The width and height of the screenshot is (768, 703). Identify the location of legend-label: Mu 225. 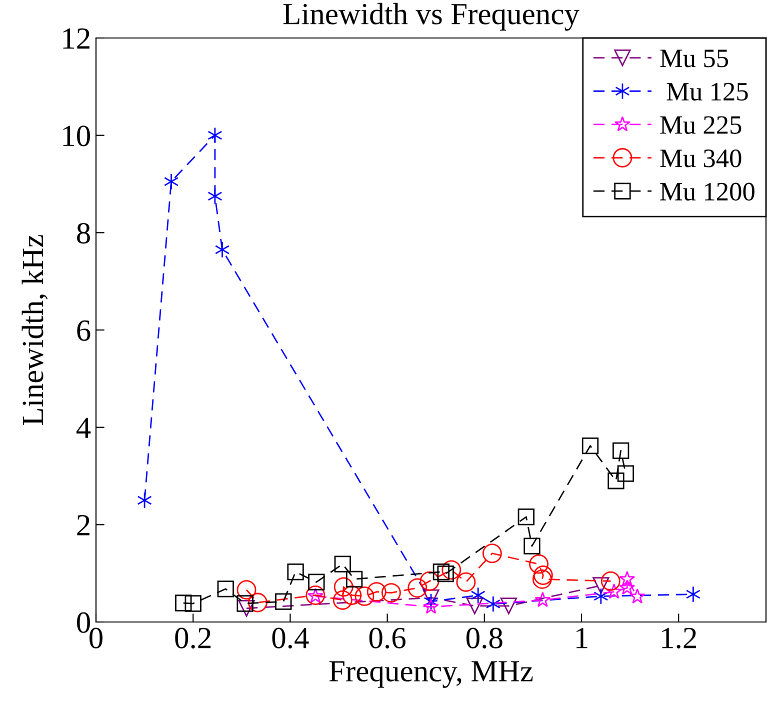
(701, 125).